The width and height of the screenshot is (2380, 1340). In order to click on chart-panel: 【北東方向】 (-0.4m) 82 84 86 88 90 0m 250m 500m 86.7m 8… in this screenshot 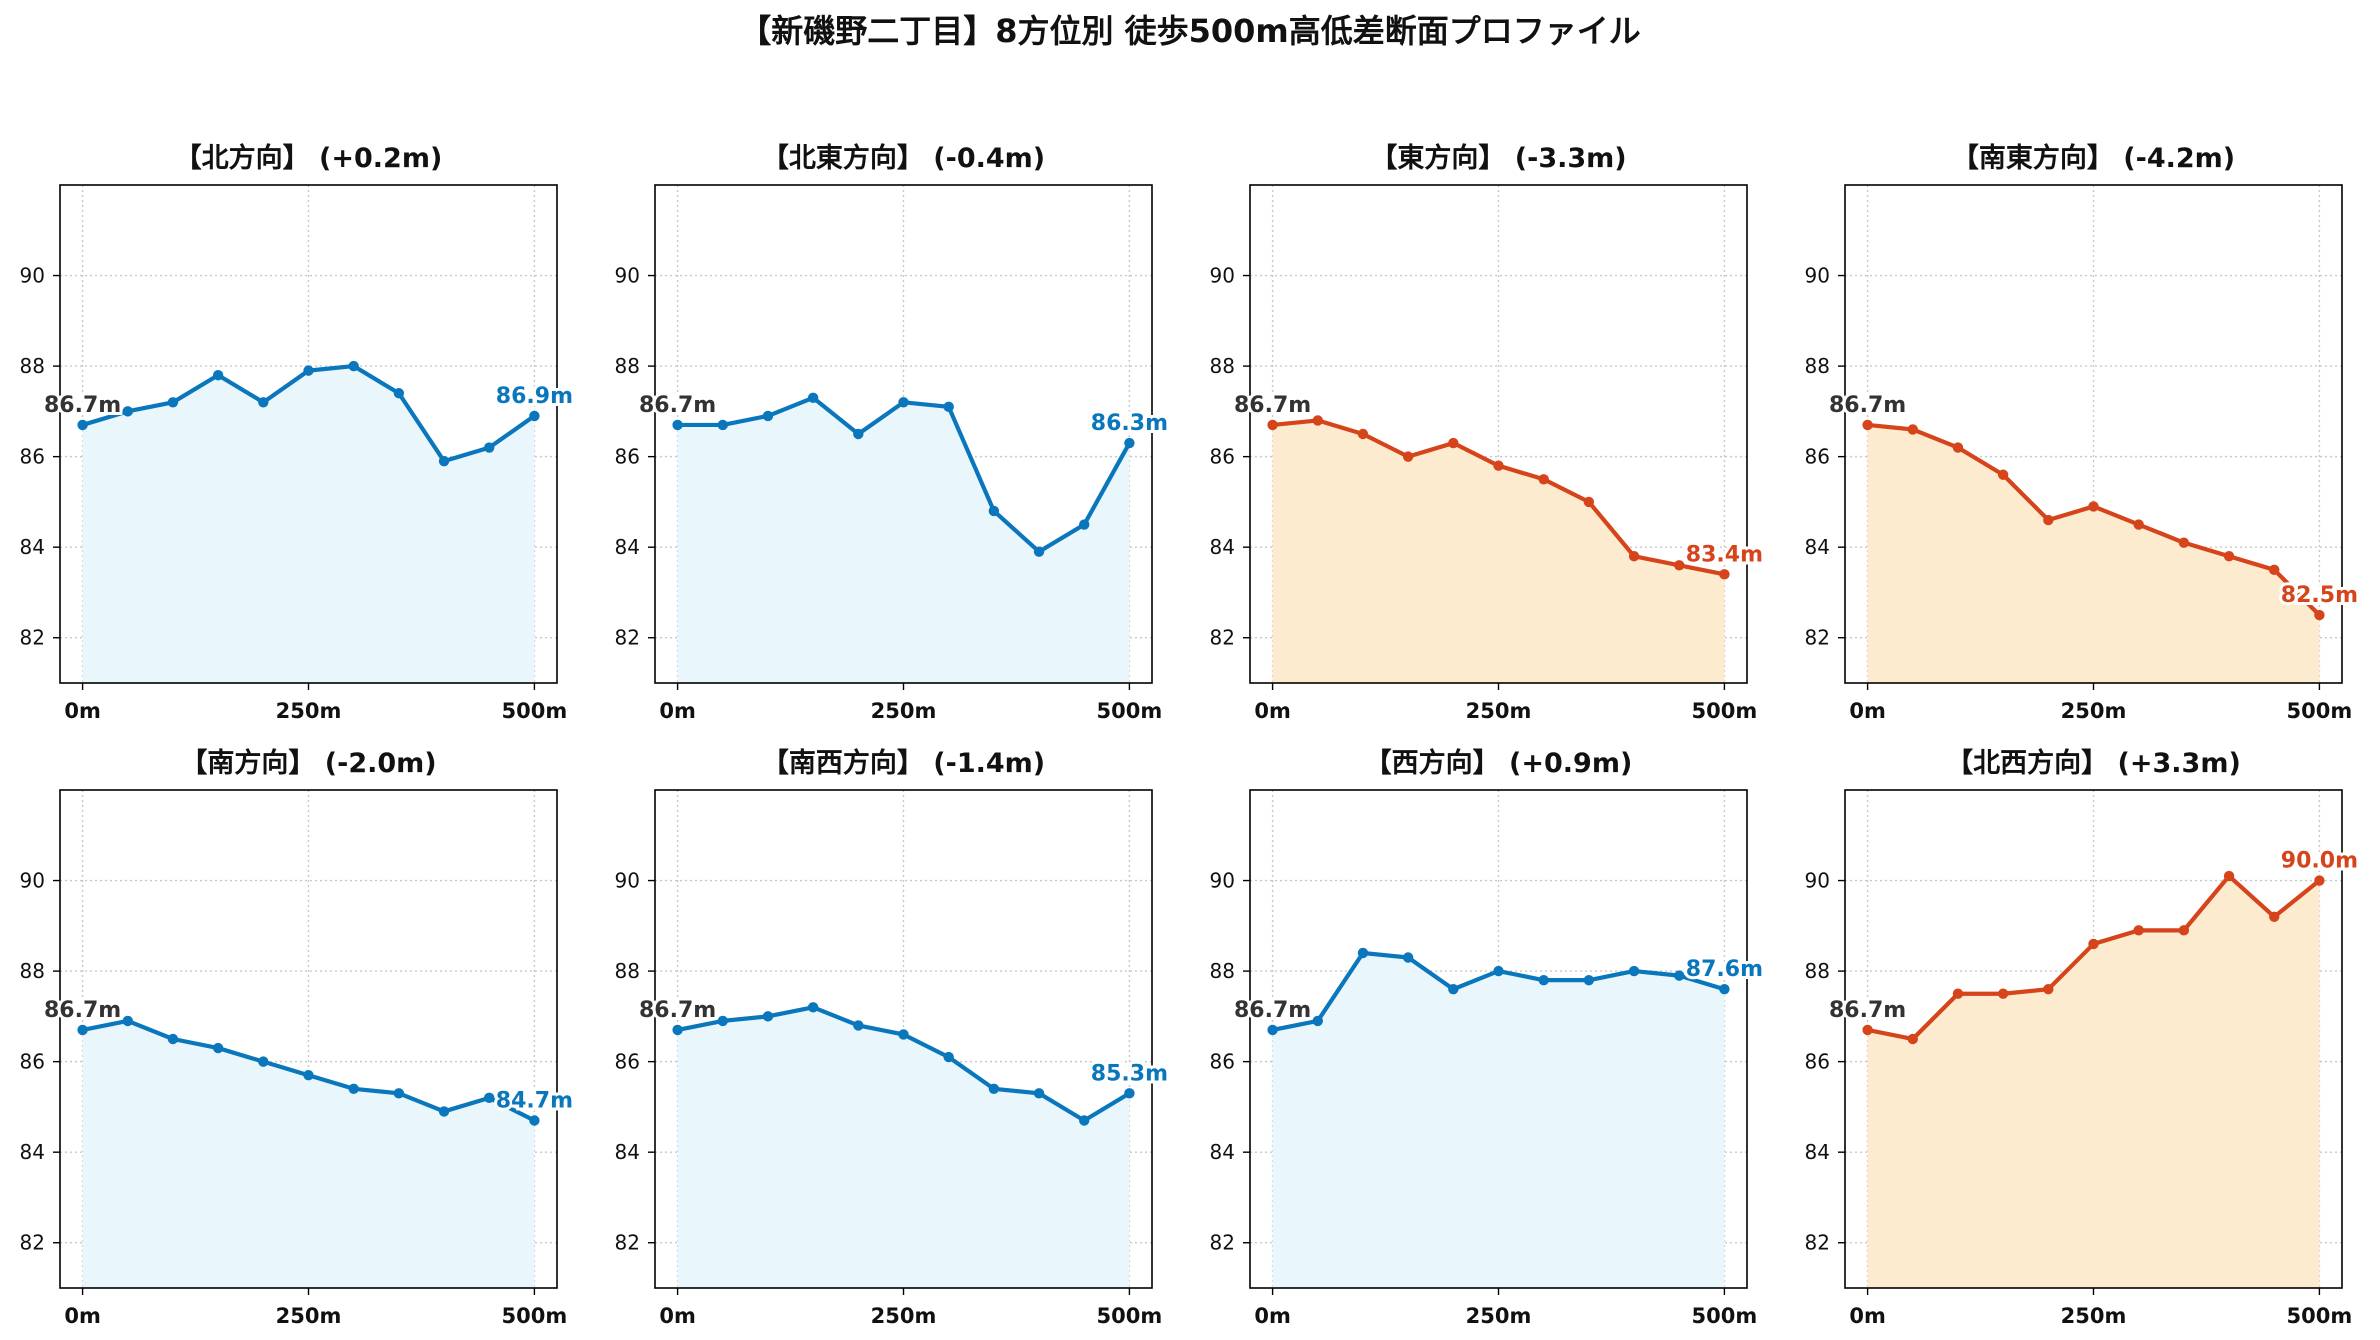, I will do `click(893, 432)`.